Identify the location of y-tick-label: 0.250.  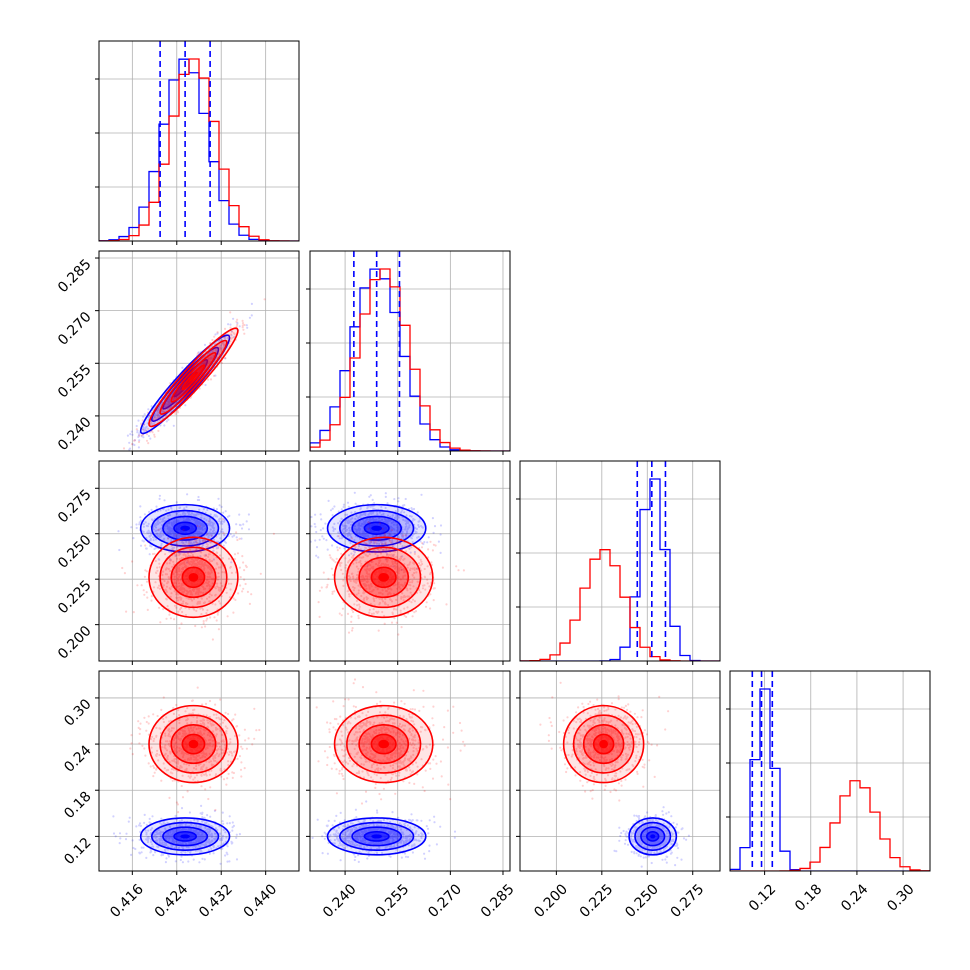
(75, 552).